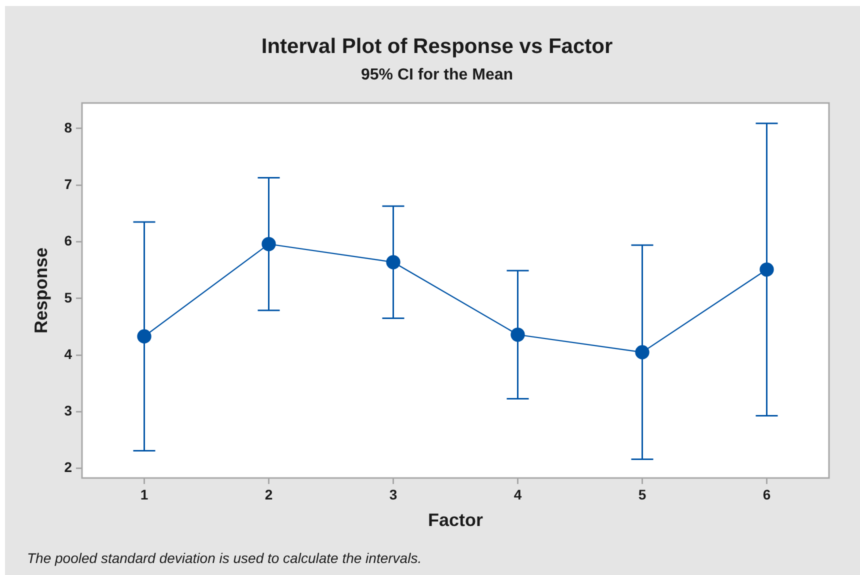 This screenshot has height=575, width=860. I want to click on x-tick-label: 6, so click(766, 494).